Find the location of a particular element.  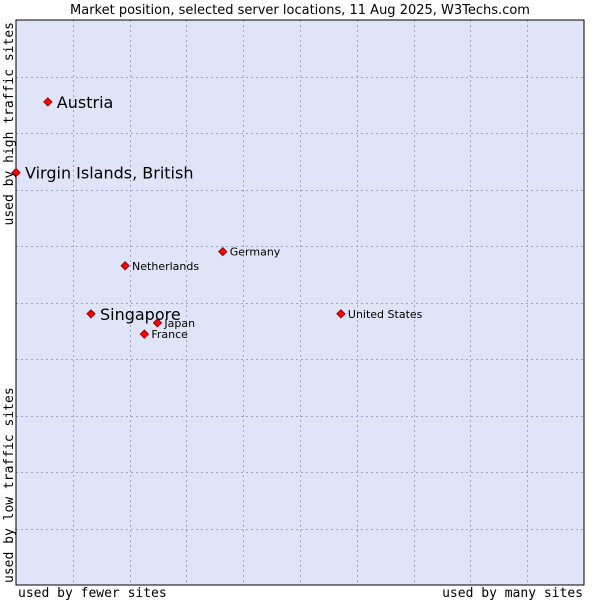

data-point-singapore: Singapore is located at coordinates (133, 314).